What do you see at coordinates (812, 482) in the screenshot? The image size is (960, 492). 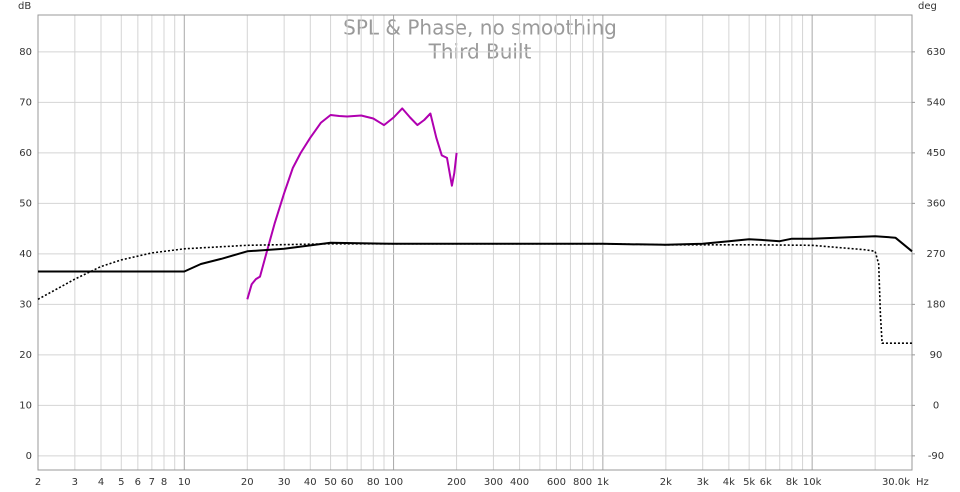 I see `x-tick-label: 10k` at bounding box center [812, 482].